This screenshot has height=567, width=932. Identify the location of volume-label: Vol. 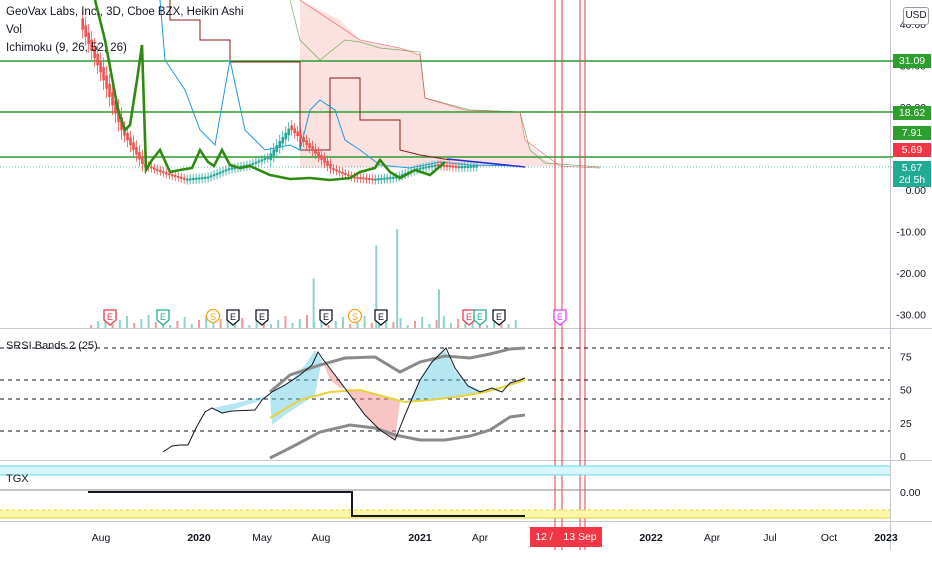
(14, 30).